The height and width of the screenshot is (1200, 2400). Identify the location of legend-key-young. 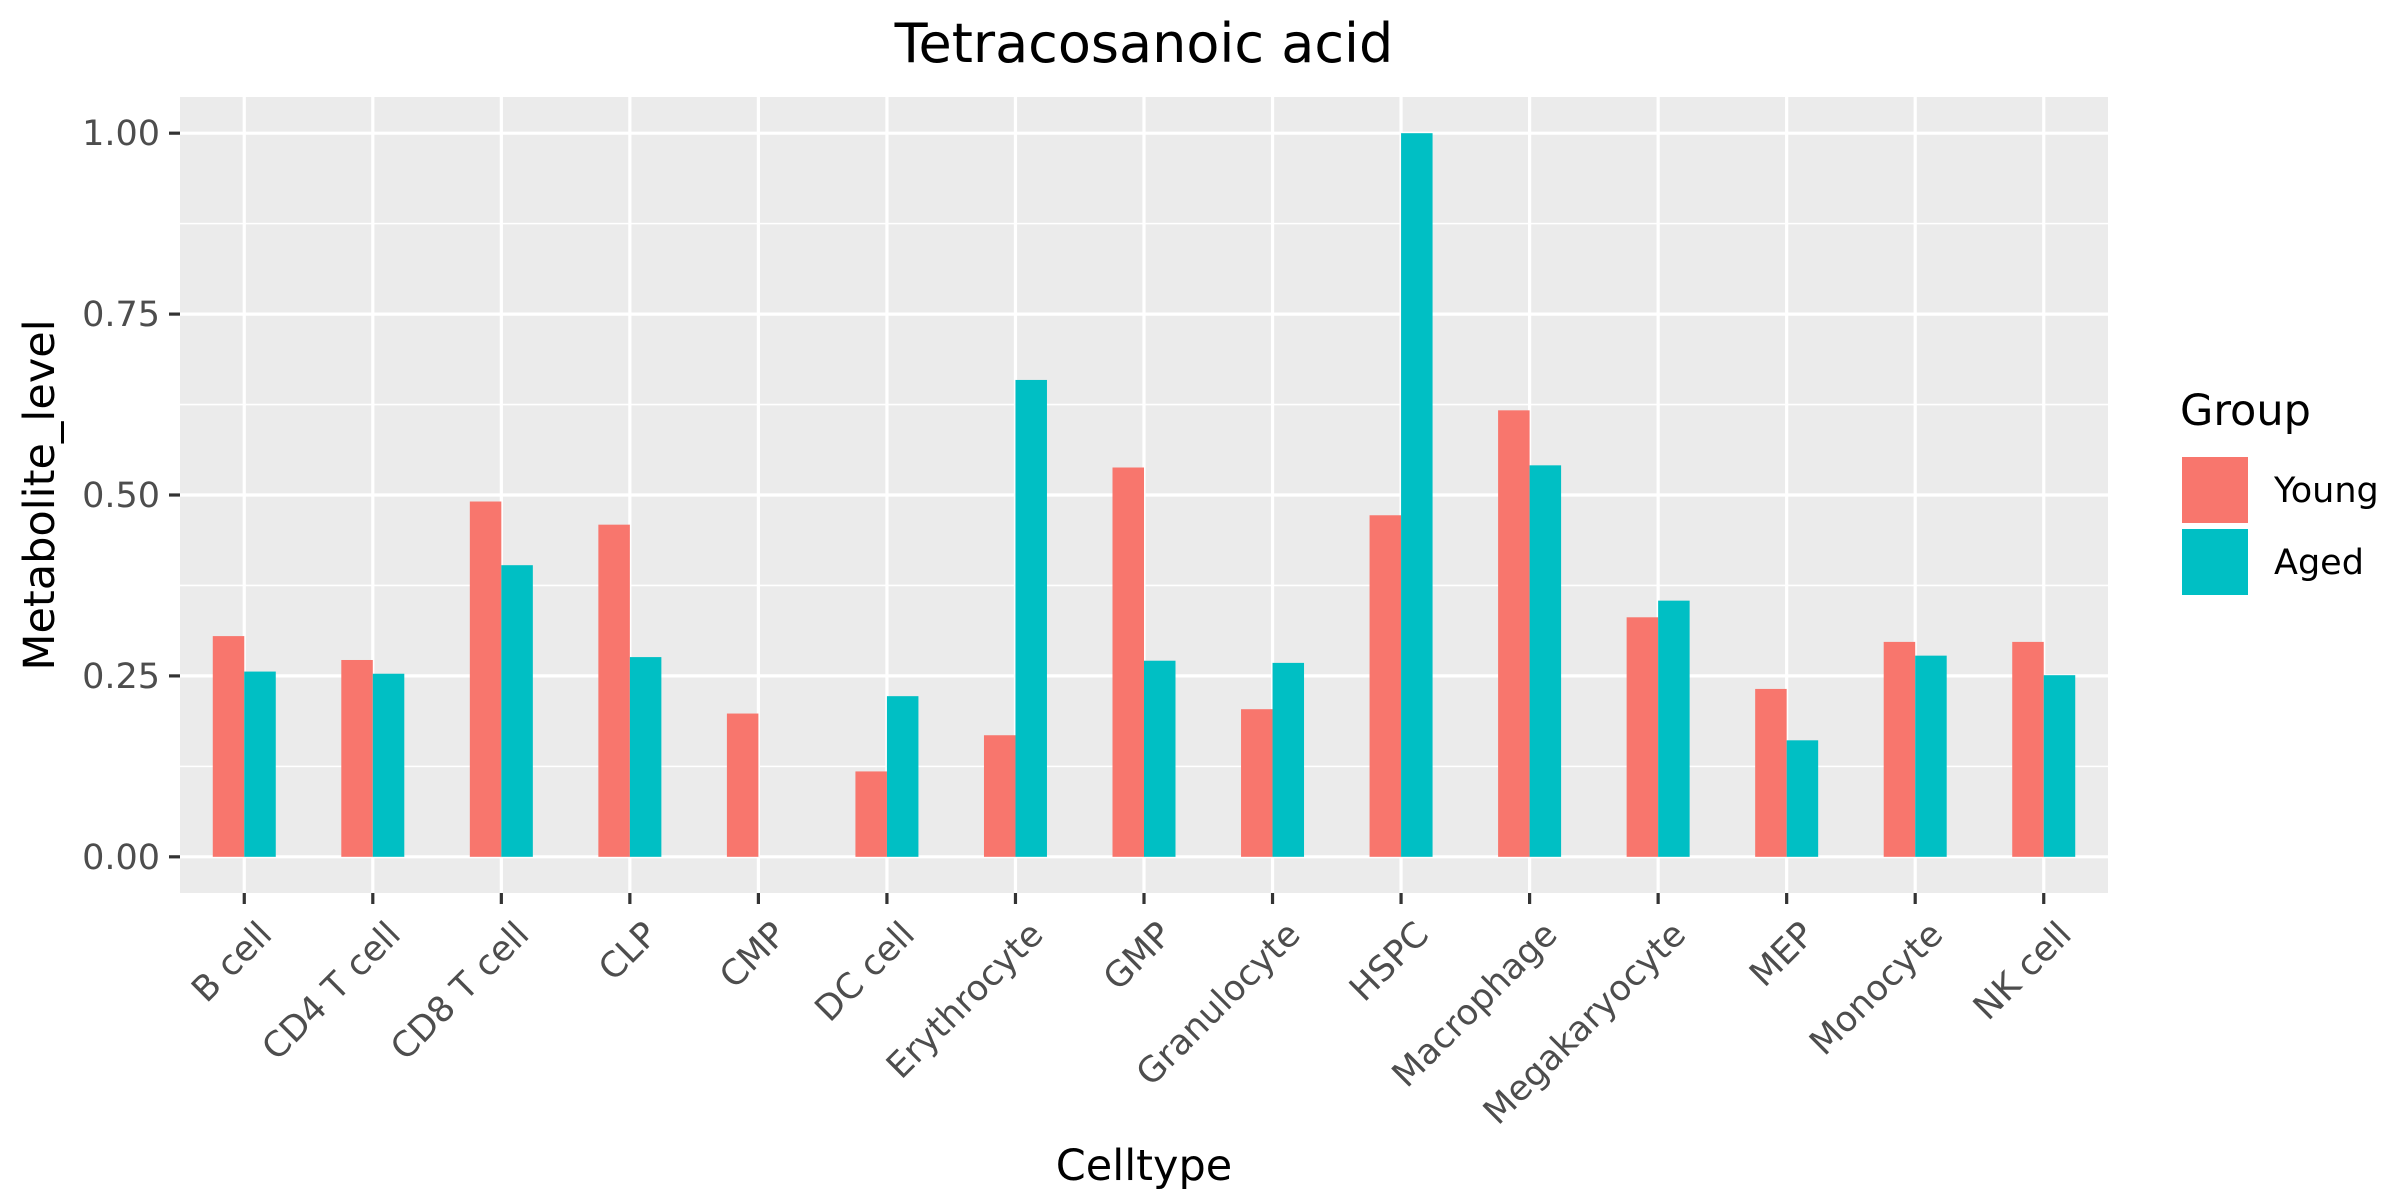
(2215, 490).